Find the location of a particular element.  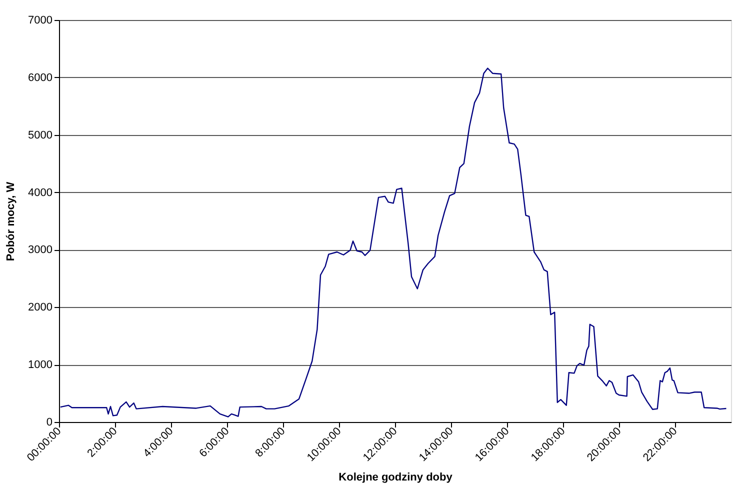

y-tick-label: 4000 is located at coordinates (40, 192).